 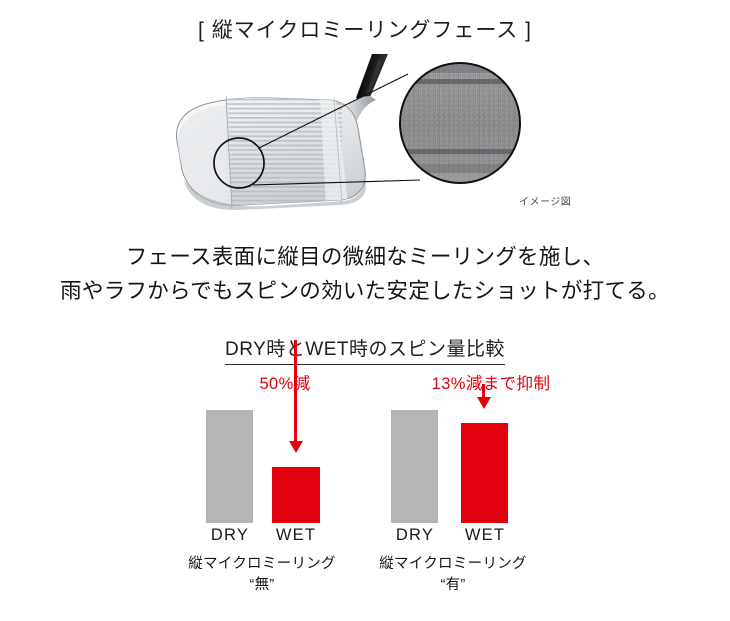 I want to click on annotation-group-1: 50%減, so click(x=285, y=384).